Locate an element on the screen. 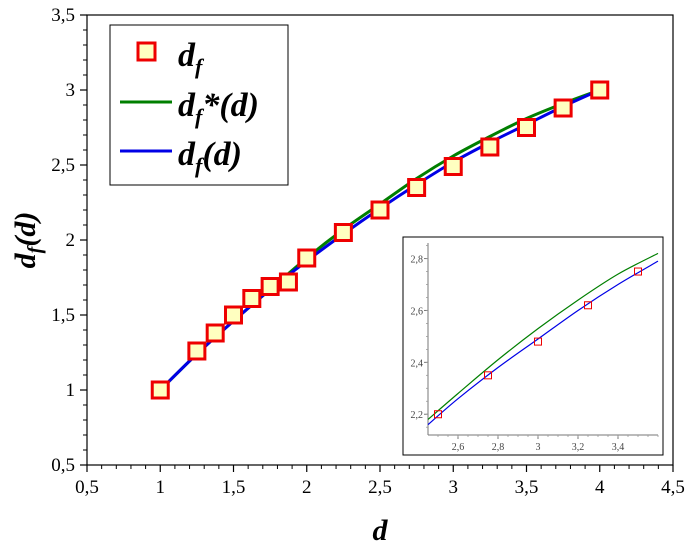 The width and height of the screenshot is (689, 548). legend-entry-0: df is located at coordinates (191, 58).